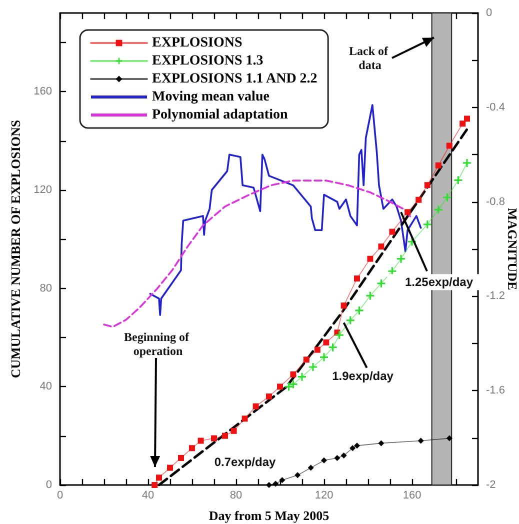  What do you see at coordinates (46, 386) in the screenshot?
I see `y-tick-label: 40` at bounding box center [46, 386].